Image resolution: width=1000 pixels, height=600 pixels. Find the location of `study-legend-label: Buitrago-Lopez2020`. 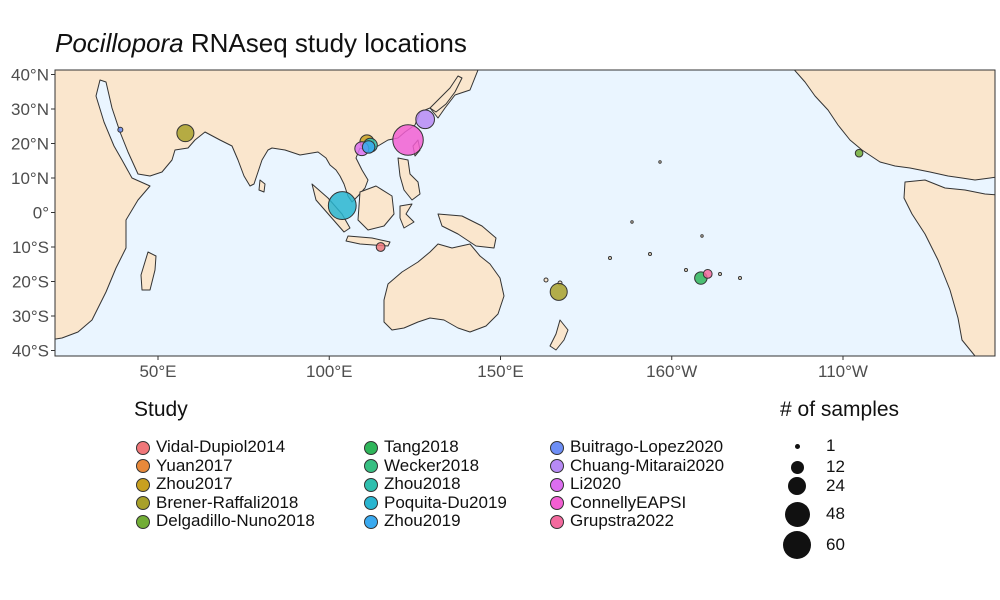

study-legend-label: Buitrago-Lopez2020 is located at coordinates (647, 446).